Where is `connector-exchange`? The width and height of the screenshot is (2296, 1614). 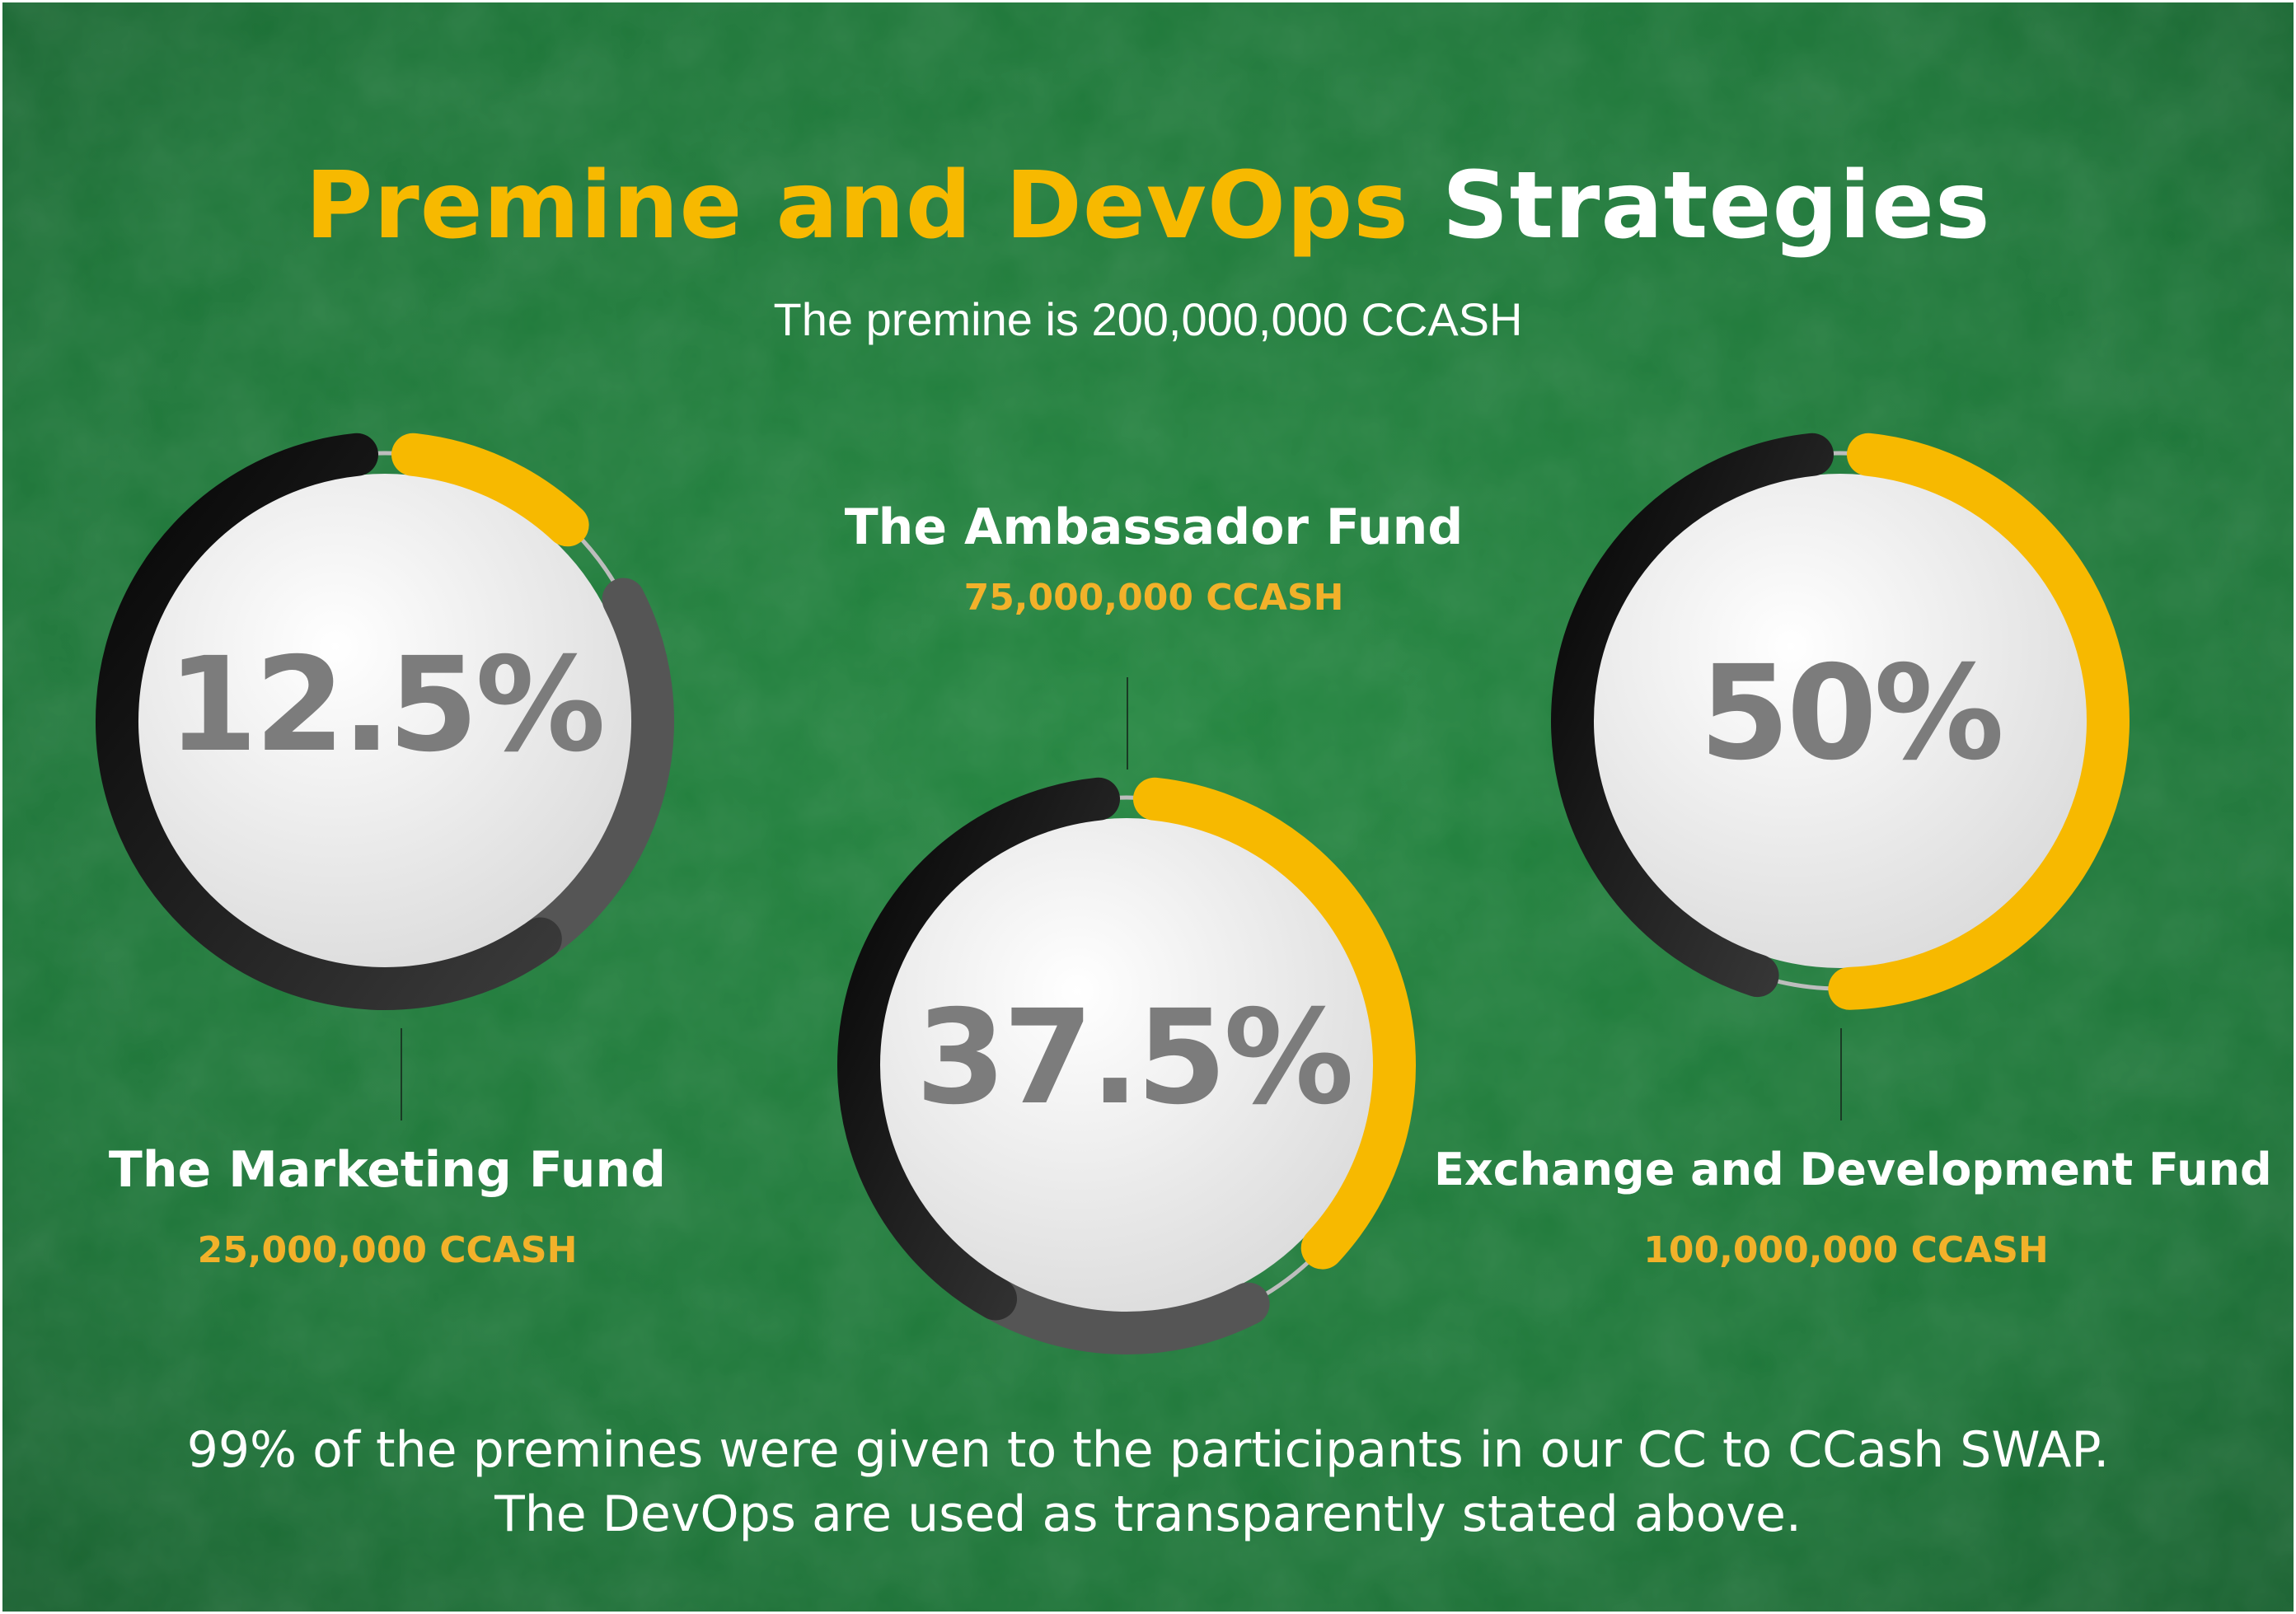 connector-exchange is located at coordinates (1841, 1074).